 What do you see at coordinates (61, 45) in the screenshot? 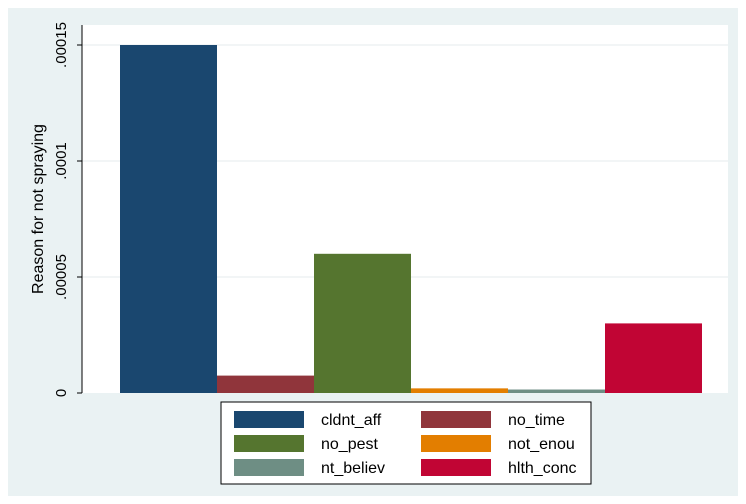
I see `y-tick-label: .00015` at bounding box center [61, 45].